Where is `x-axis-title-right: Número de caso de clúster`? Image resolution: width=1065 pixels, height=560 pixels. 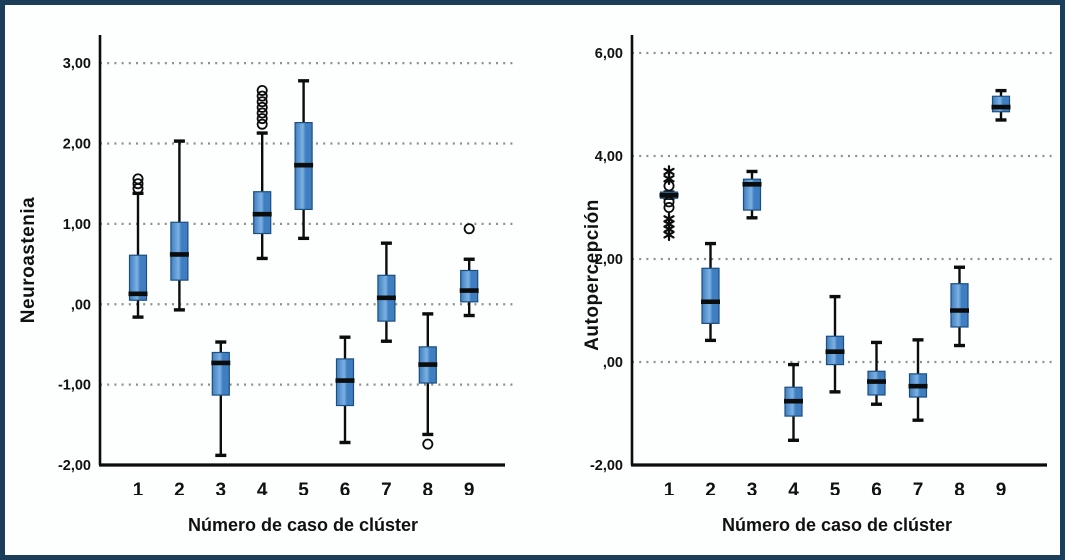 x-axis-title-right: Número de caso de clúster is located at coordinates (837, 525).